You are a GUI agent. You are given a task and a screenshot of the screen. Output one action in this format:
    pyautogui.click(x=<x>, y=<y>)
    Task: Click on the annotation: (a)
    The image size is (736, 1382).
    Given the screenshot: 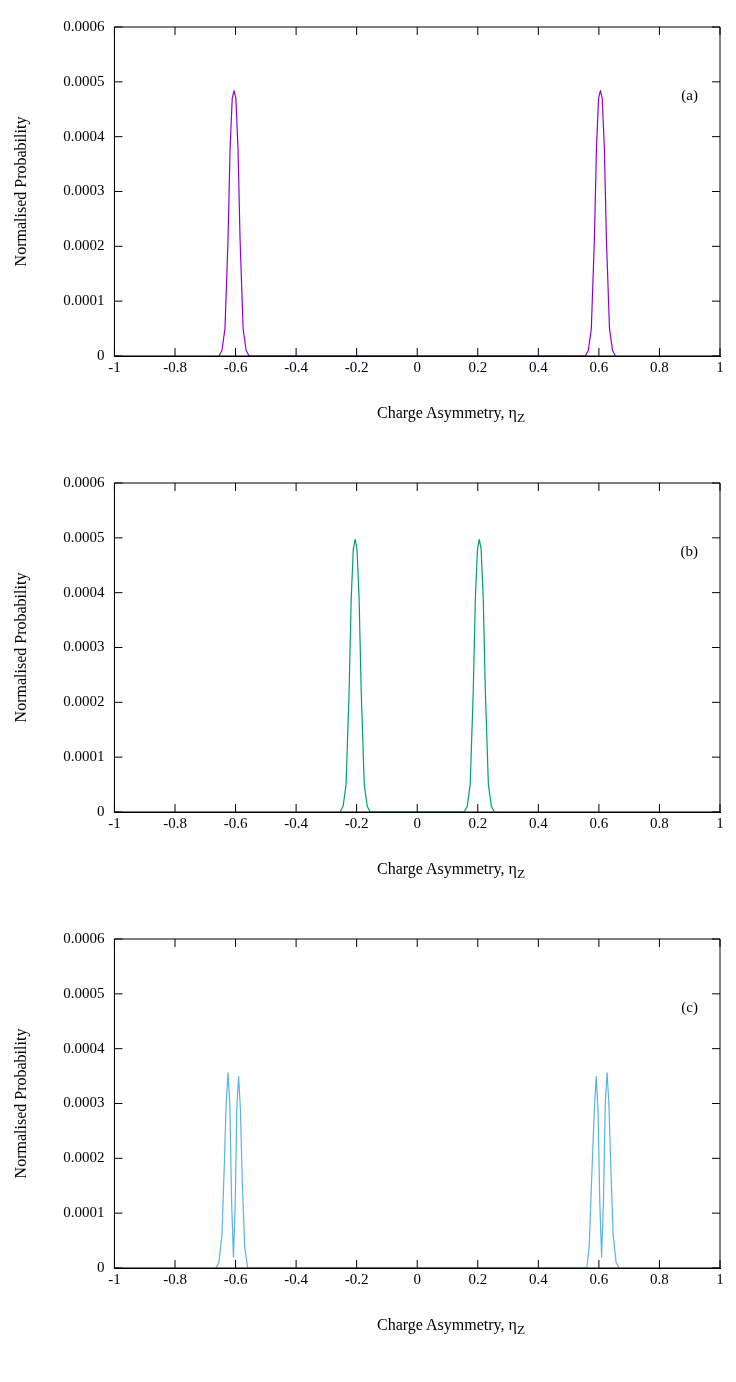 What is the action you would take?
    pyautogui.click(x=689, y=96)
    